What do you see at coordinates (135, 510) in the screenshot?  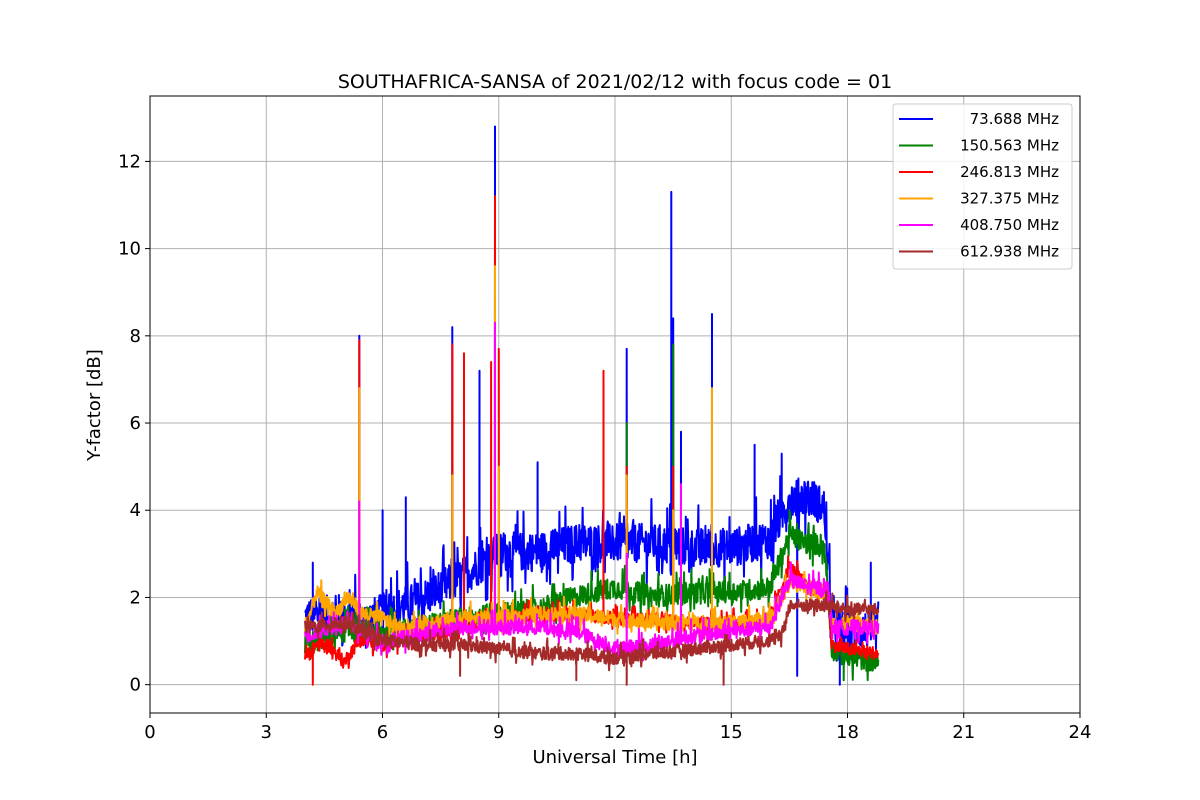 I see `y-tick-label: 4` at bounding box center [135, 510].